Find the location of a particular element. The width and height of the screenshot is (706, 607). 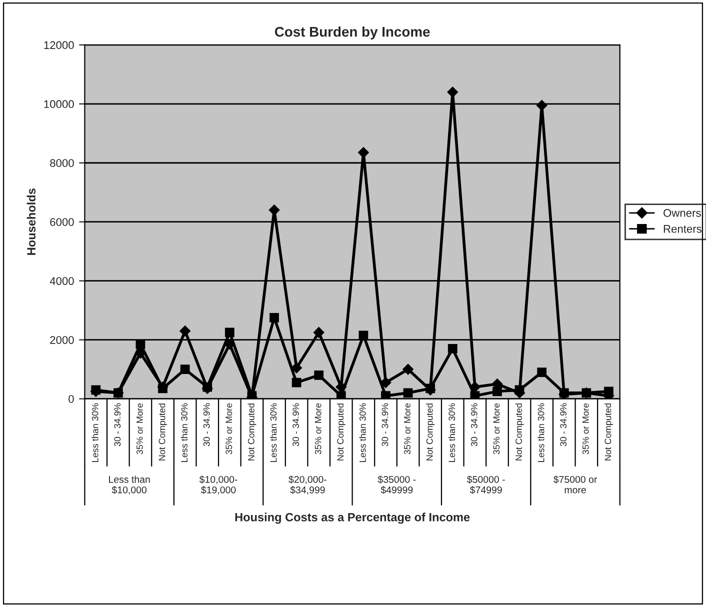

text: Less than $10,000 is located at coordinates (129, 485).